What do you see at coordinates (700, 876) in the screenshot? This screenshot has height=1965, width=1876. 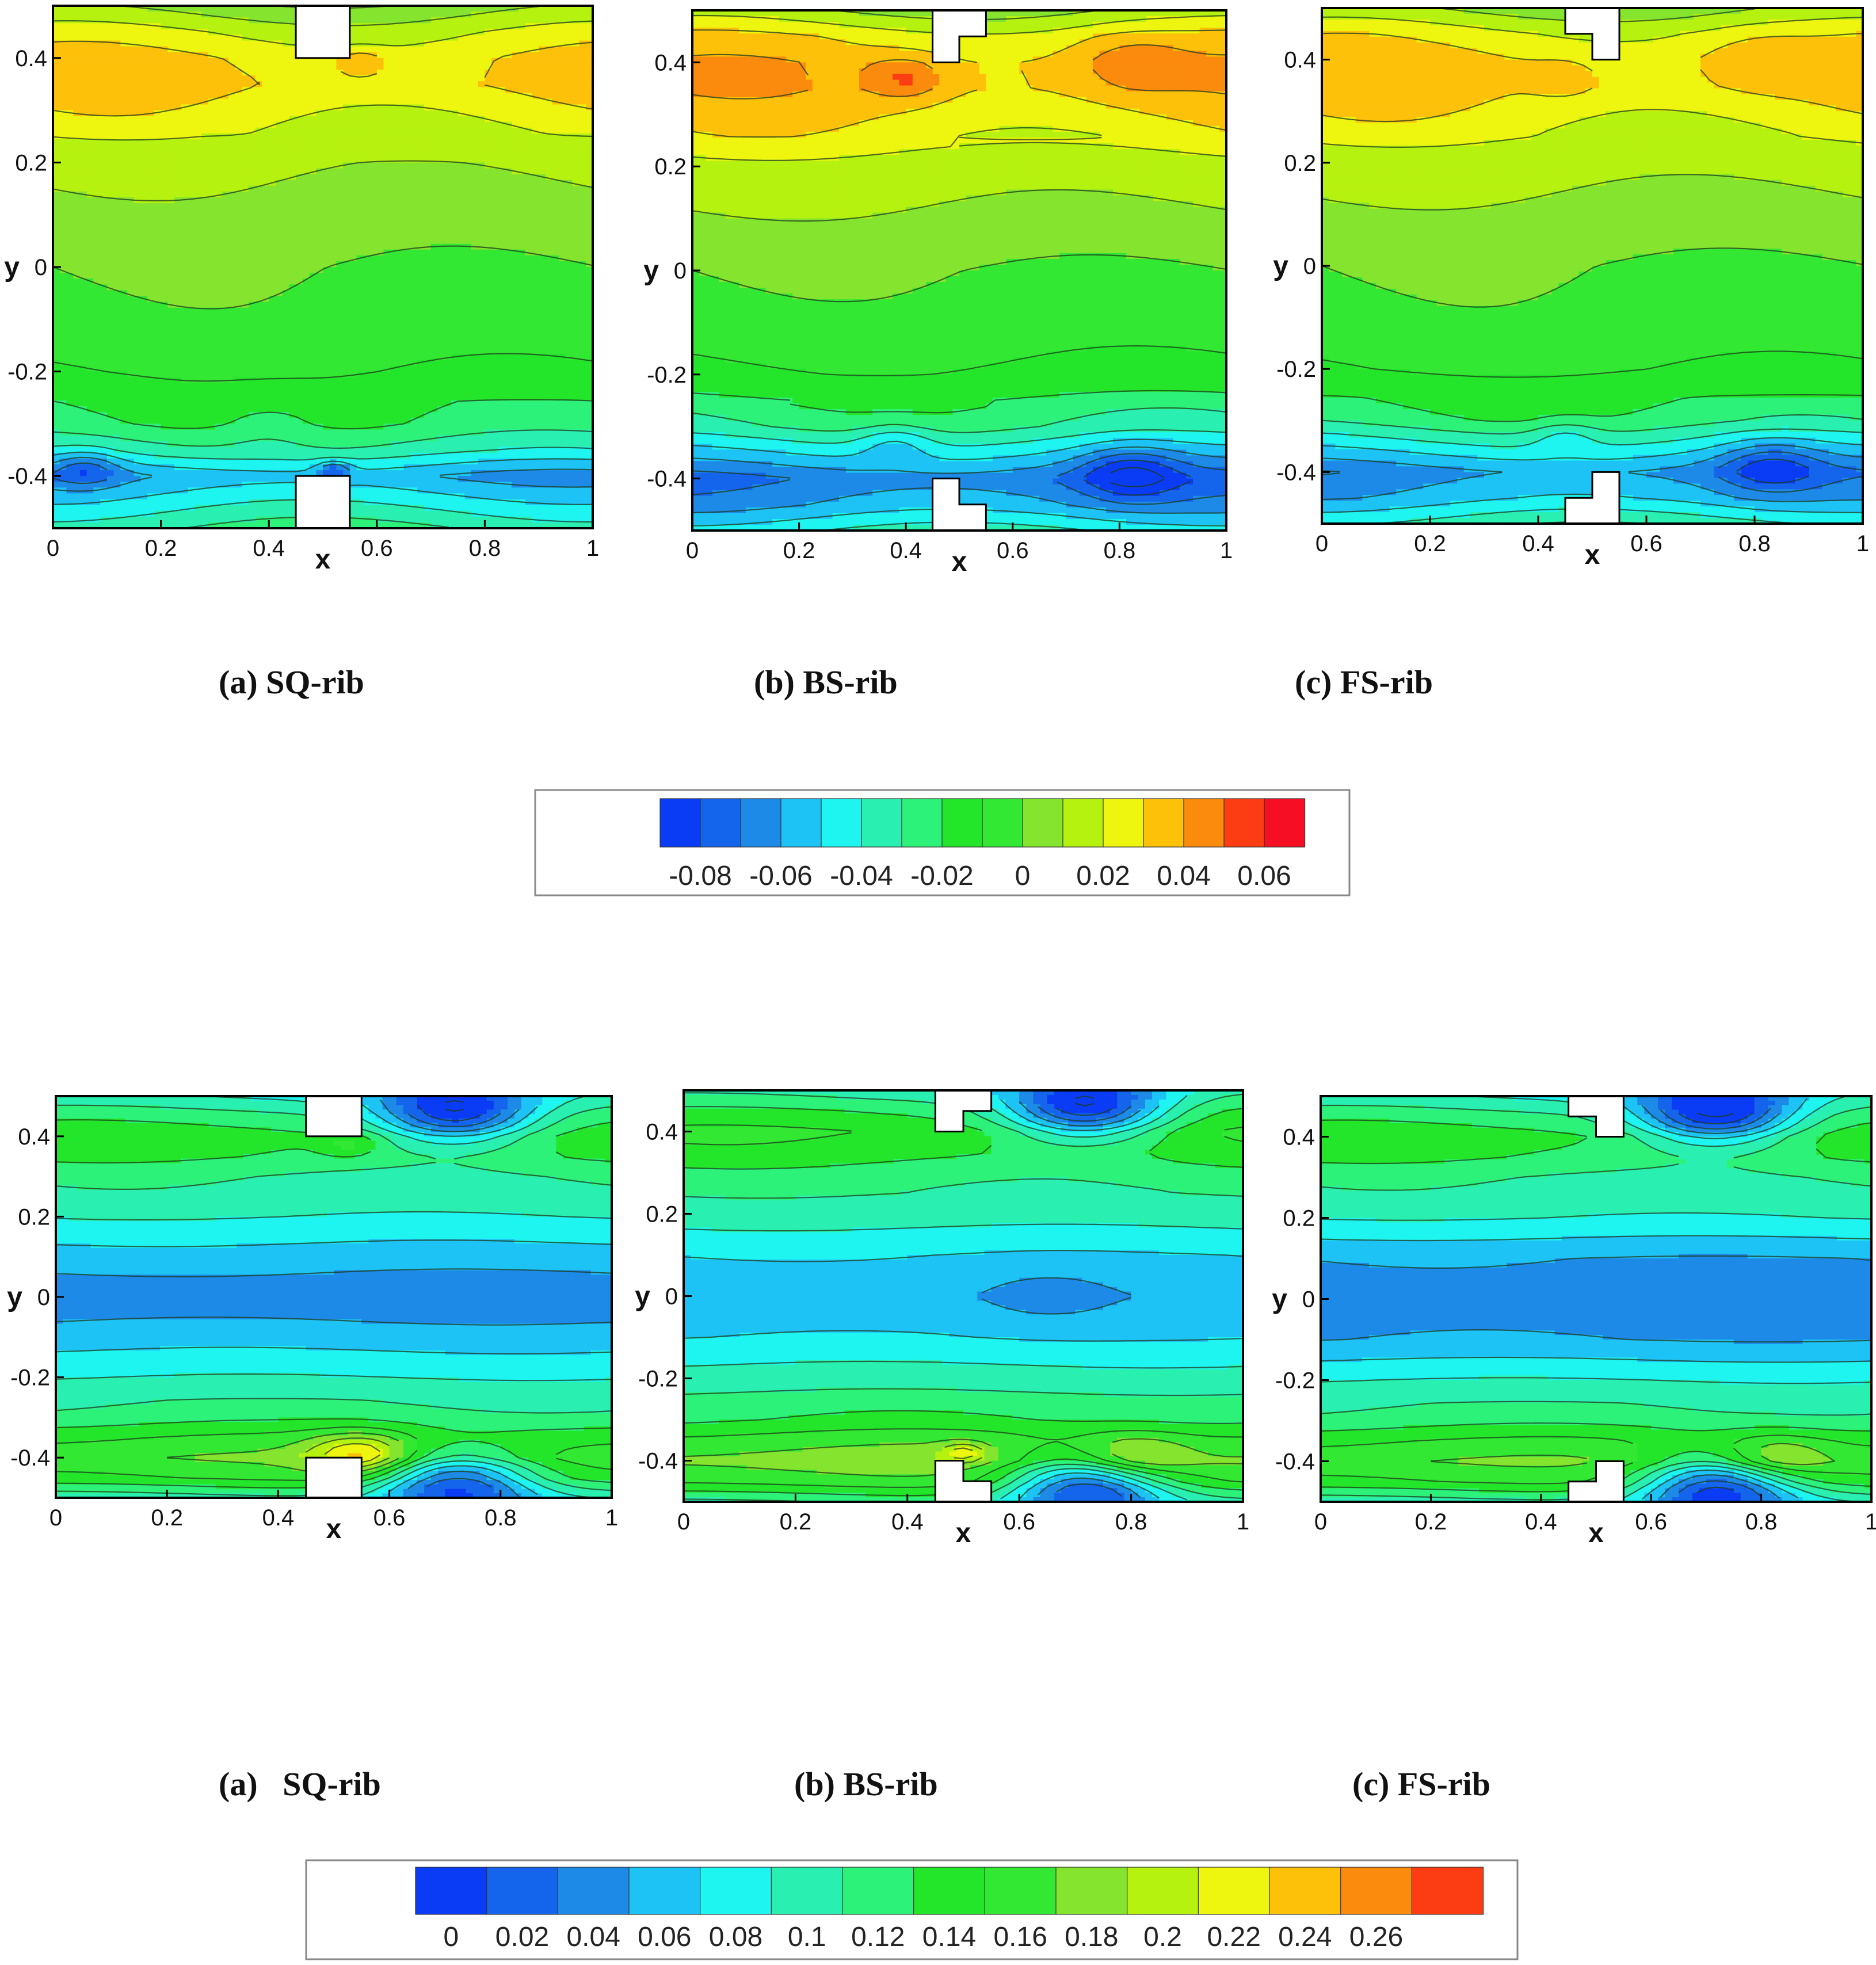 I see `colorbar-label: -0.08` at bounding box center [700, 876].